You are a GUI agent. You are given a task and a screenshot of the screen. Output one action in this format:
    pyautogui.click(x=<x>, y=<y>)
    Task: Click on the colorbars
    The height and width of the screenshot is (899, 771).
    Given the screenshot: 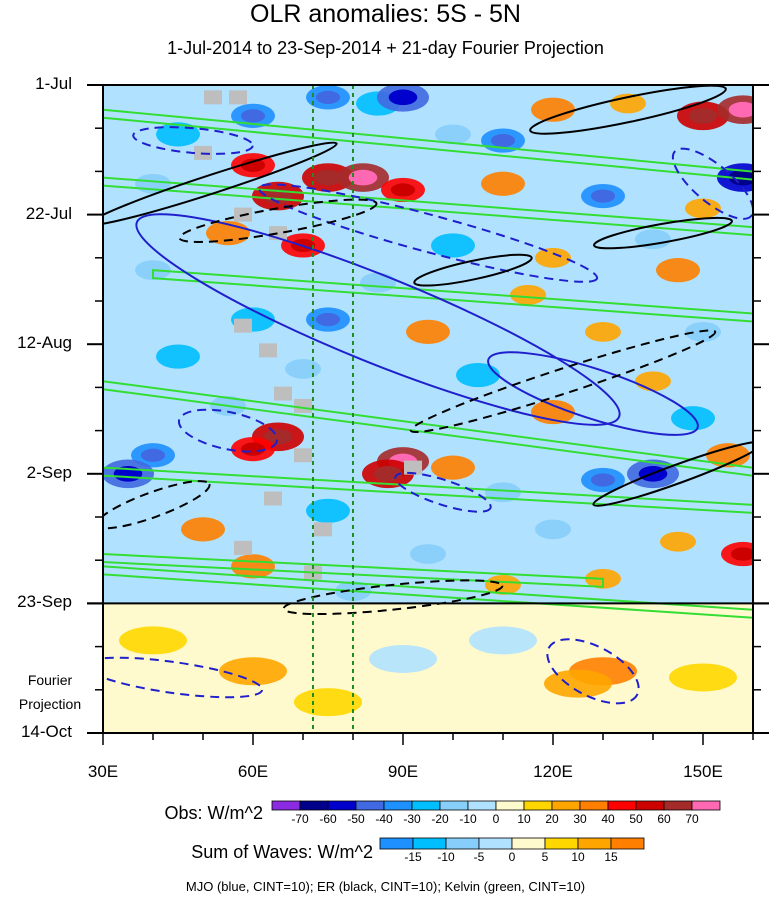 What is the action you would take?
    pyautogui.click(x=496, y=825)
    